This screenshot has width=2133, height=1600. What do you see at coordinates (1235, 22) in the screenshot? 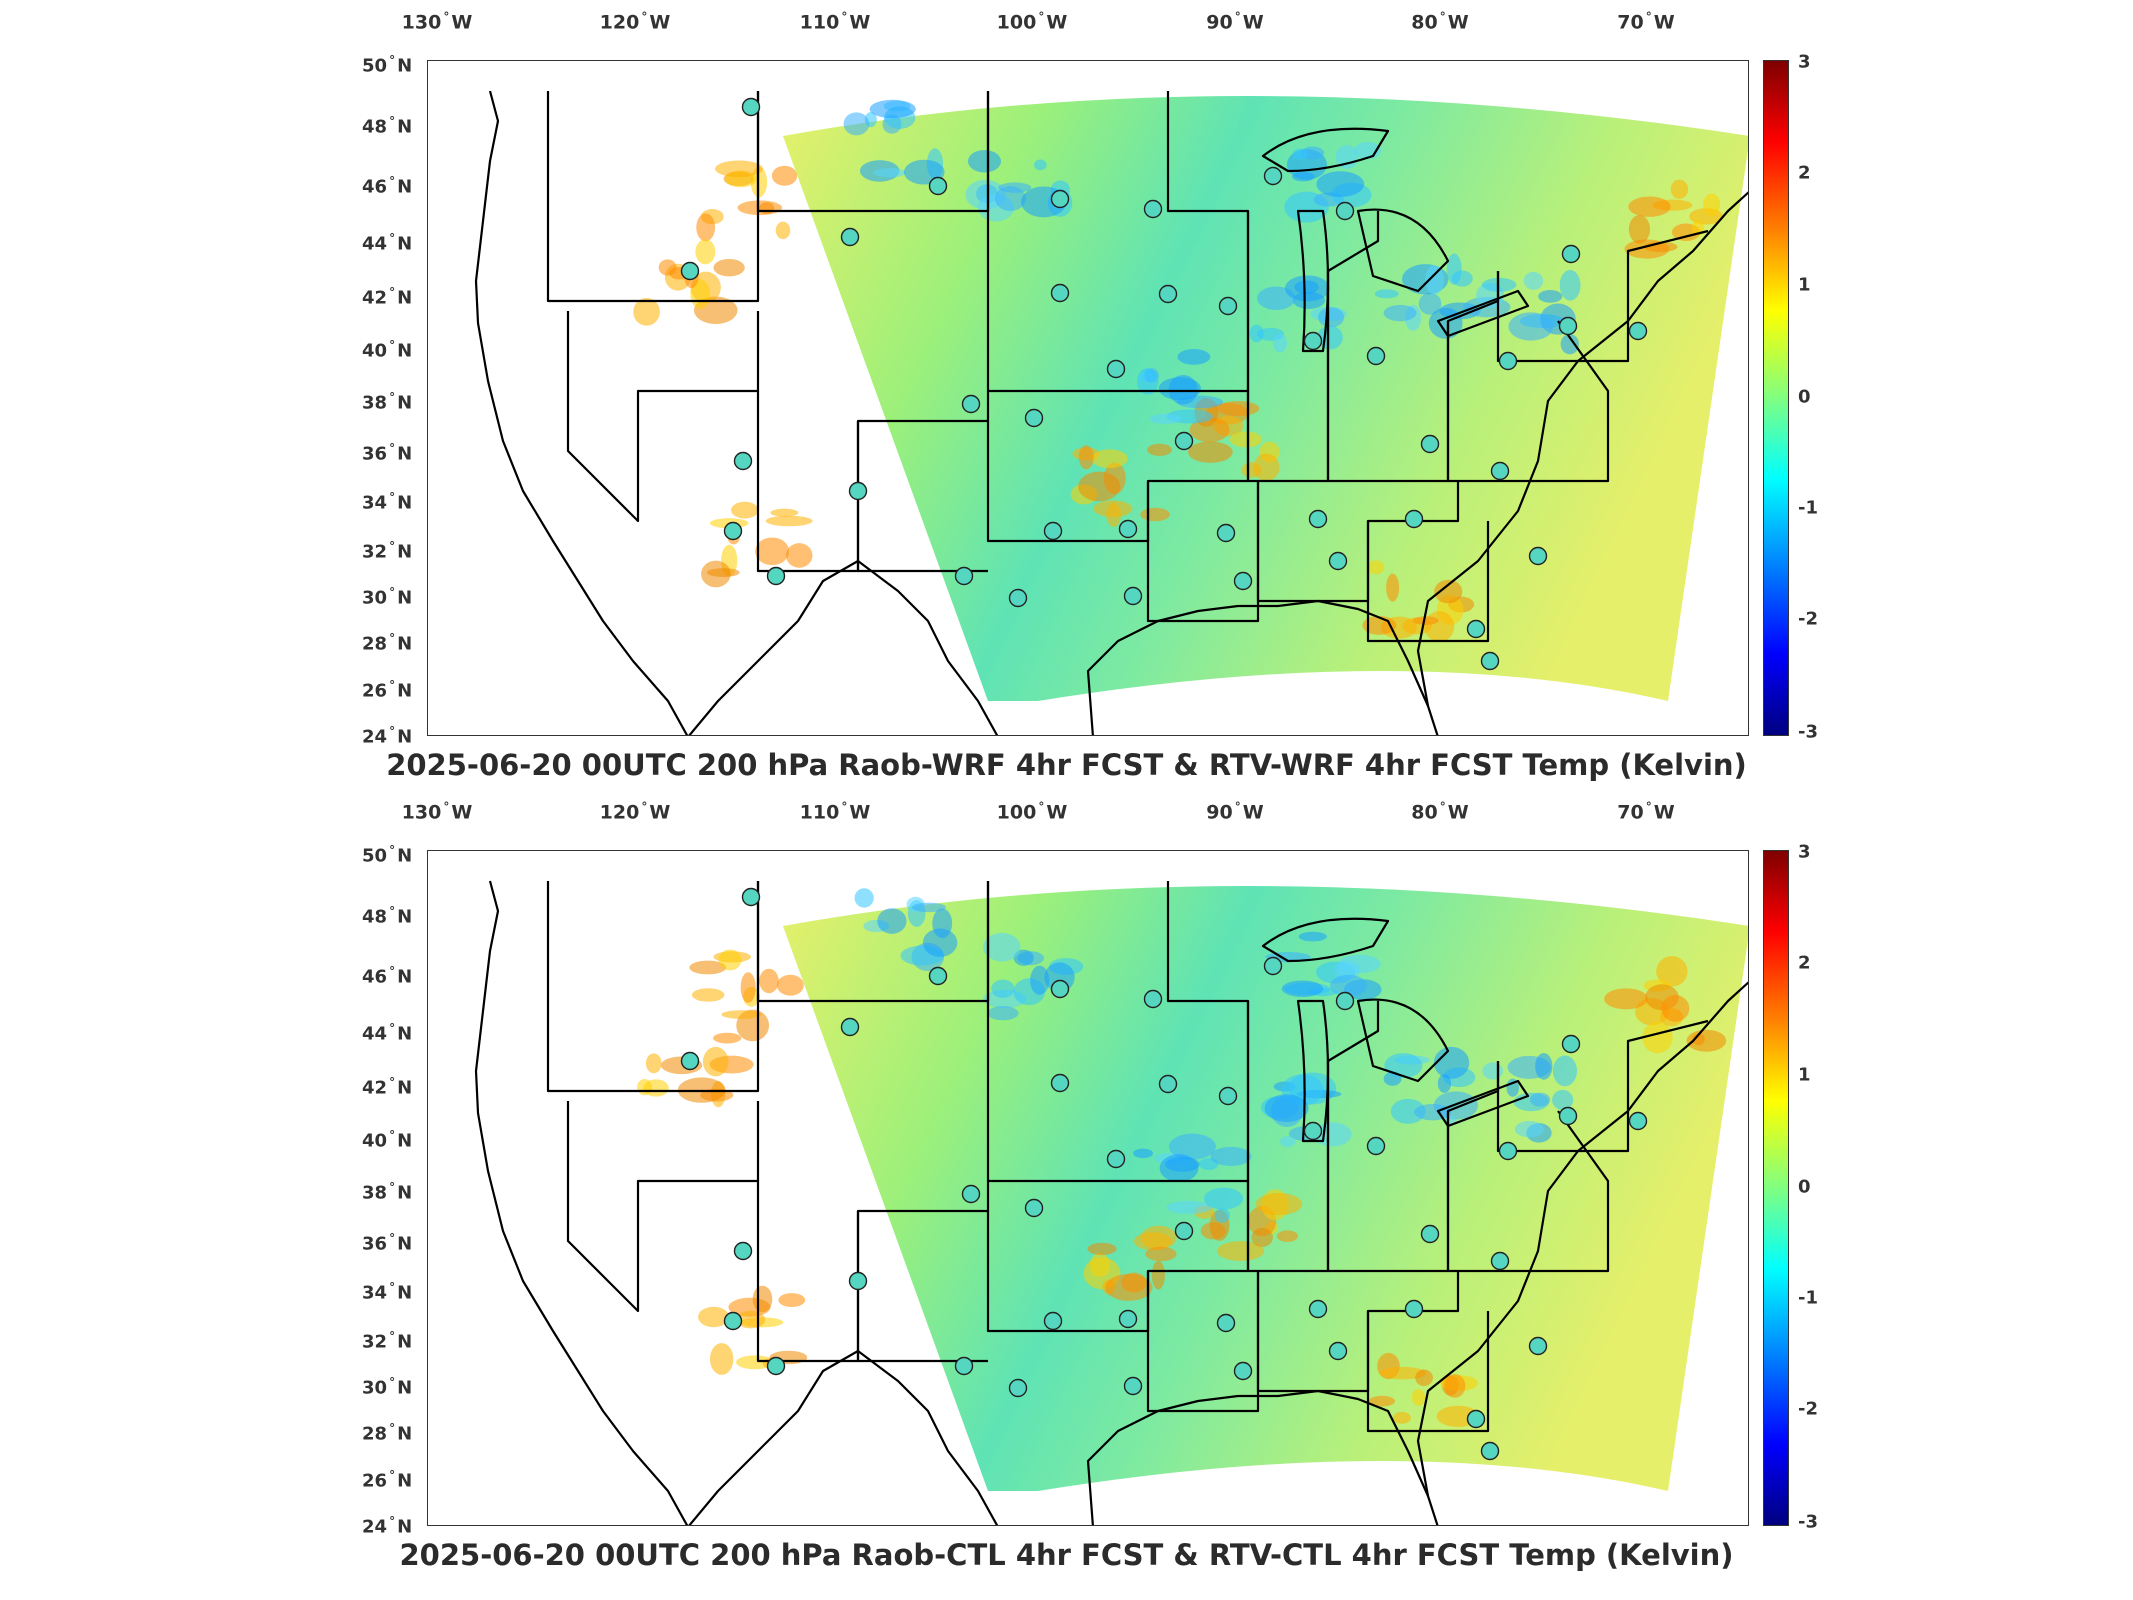
I see `lon-label-90: 90 ° W` at bounding box center [1235, 22].